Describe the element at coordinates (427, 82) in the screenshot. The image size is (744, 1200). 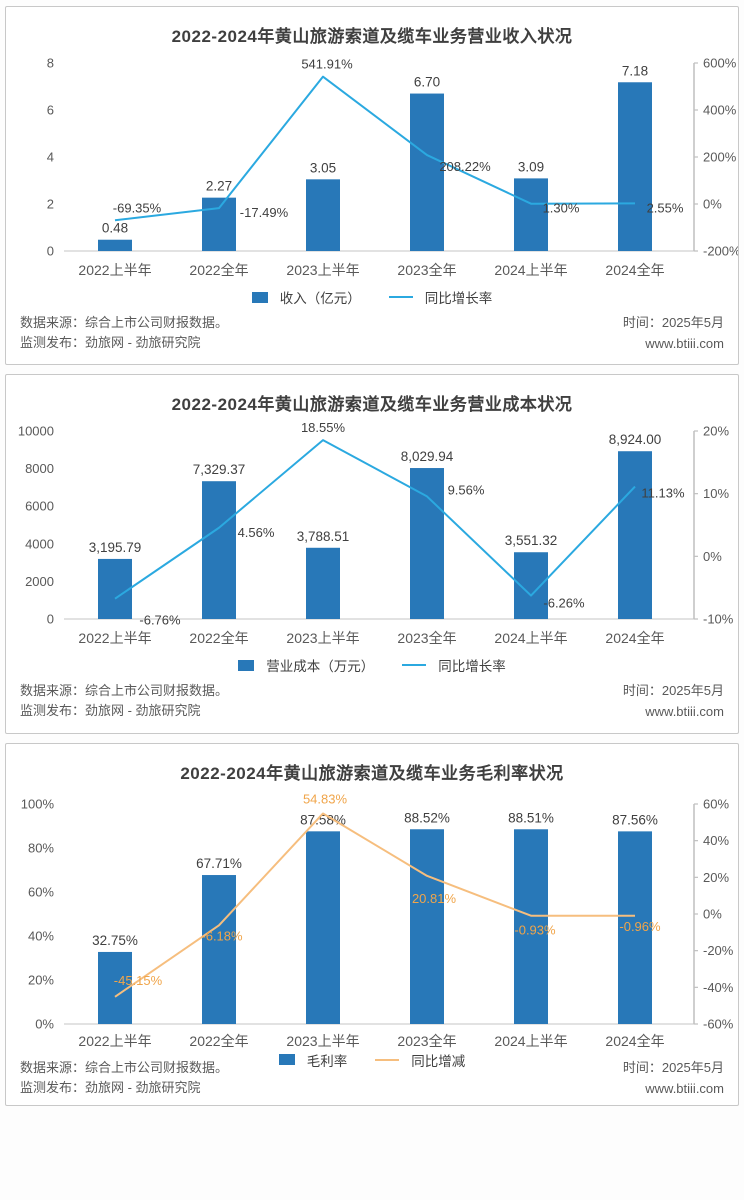
I see `bar-value-label: 6.70` at that location.